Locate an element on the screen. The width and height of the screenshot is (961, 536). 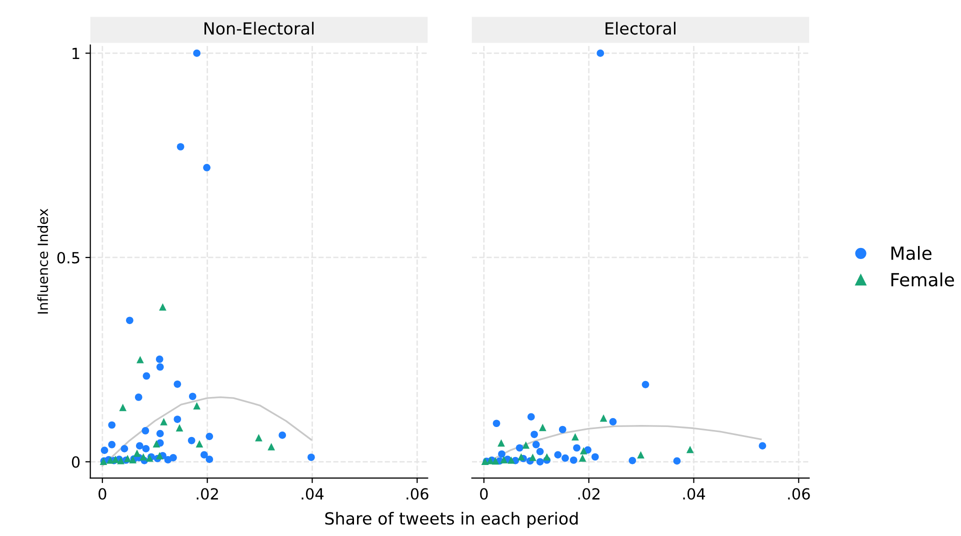
chart-title: Electoral is located at coordinates (641, 28).